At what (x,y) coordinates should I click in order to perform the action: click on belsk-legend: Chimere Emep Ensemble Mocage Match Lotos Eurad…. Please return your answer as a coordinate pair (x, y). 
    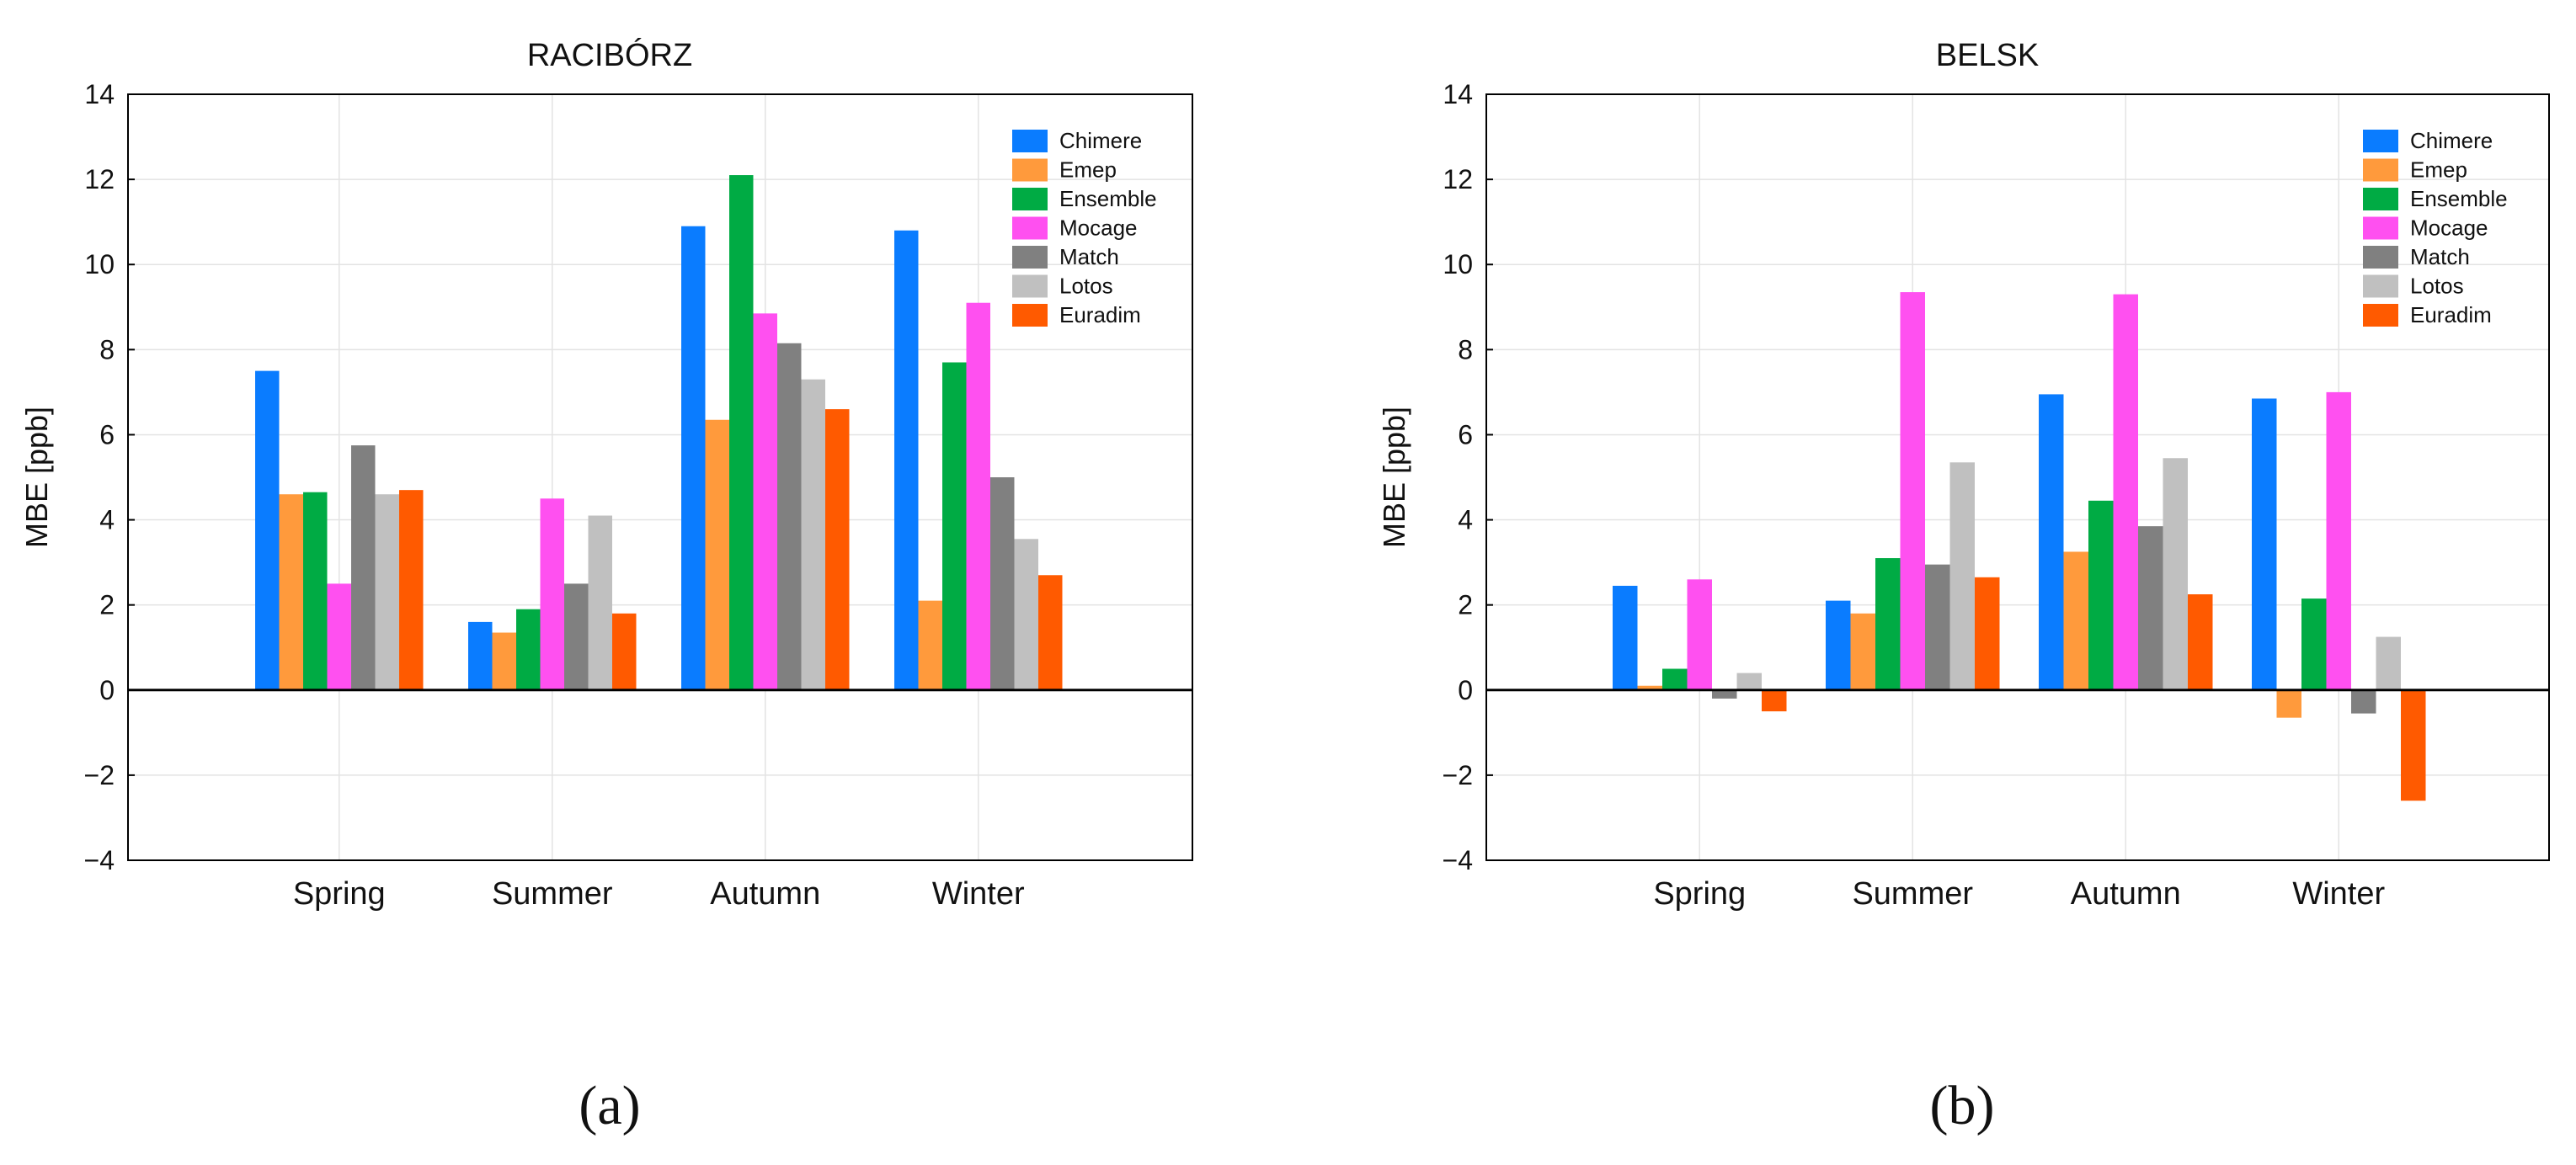
    Looking at the image, I should click on (2435, 227).